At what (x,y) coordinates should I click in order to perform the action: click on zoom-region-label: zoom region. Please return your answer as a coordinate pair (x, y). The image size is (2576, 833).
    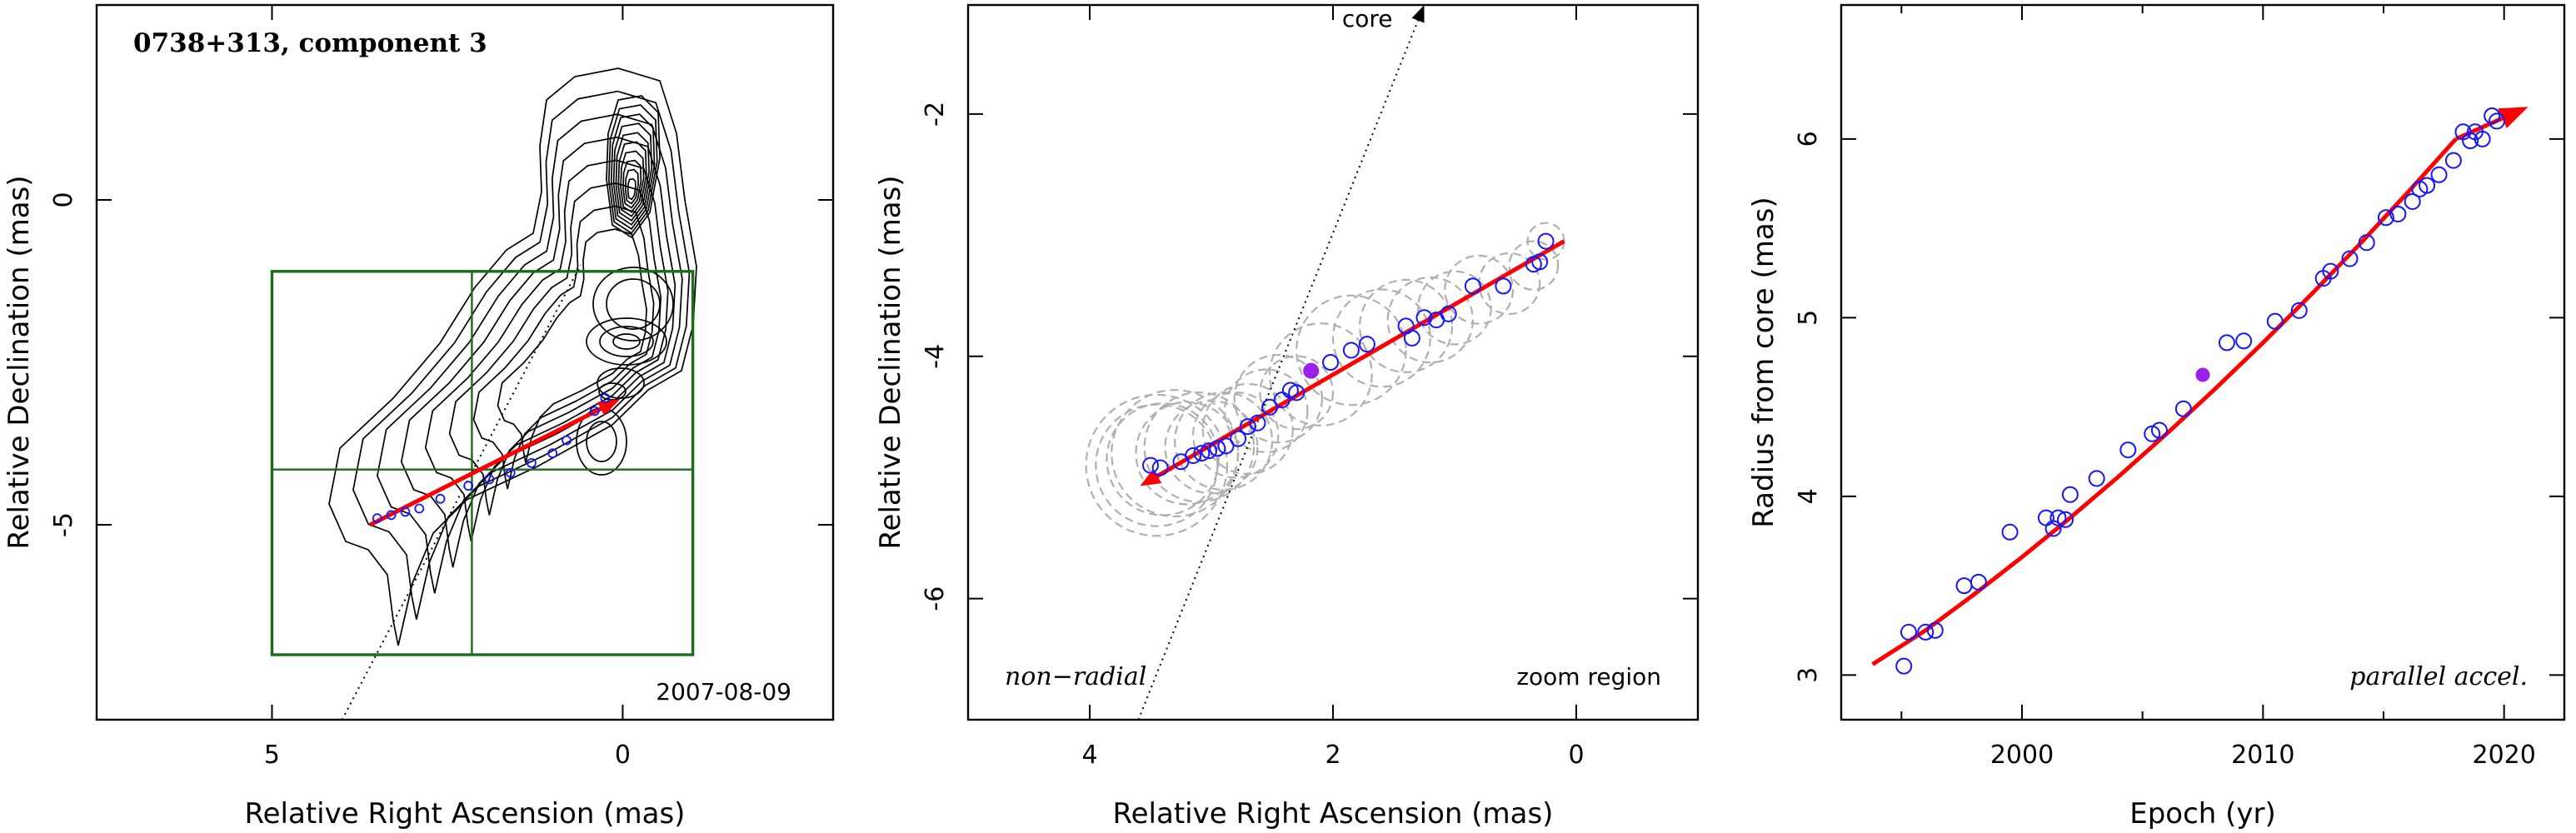
    Looking at the image, I should click on (1588, 677).